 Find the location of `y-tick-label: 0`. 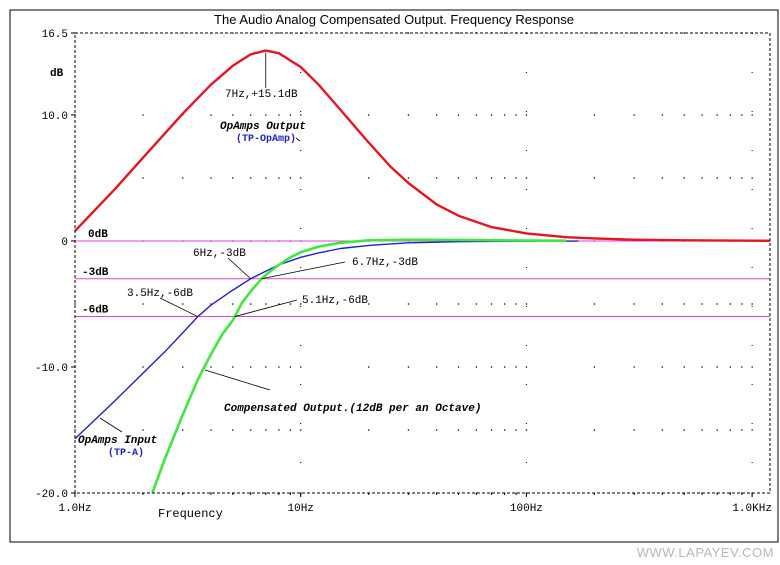

y-tick-label: 0 is located at coordinates (64, 243).